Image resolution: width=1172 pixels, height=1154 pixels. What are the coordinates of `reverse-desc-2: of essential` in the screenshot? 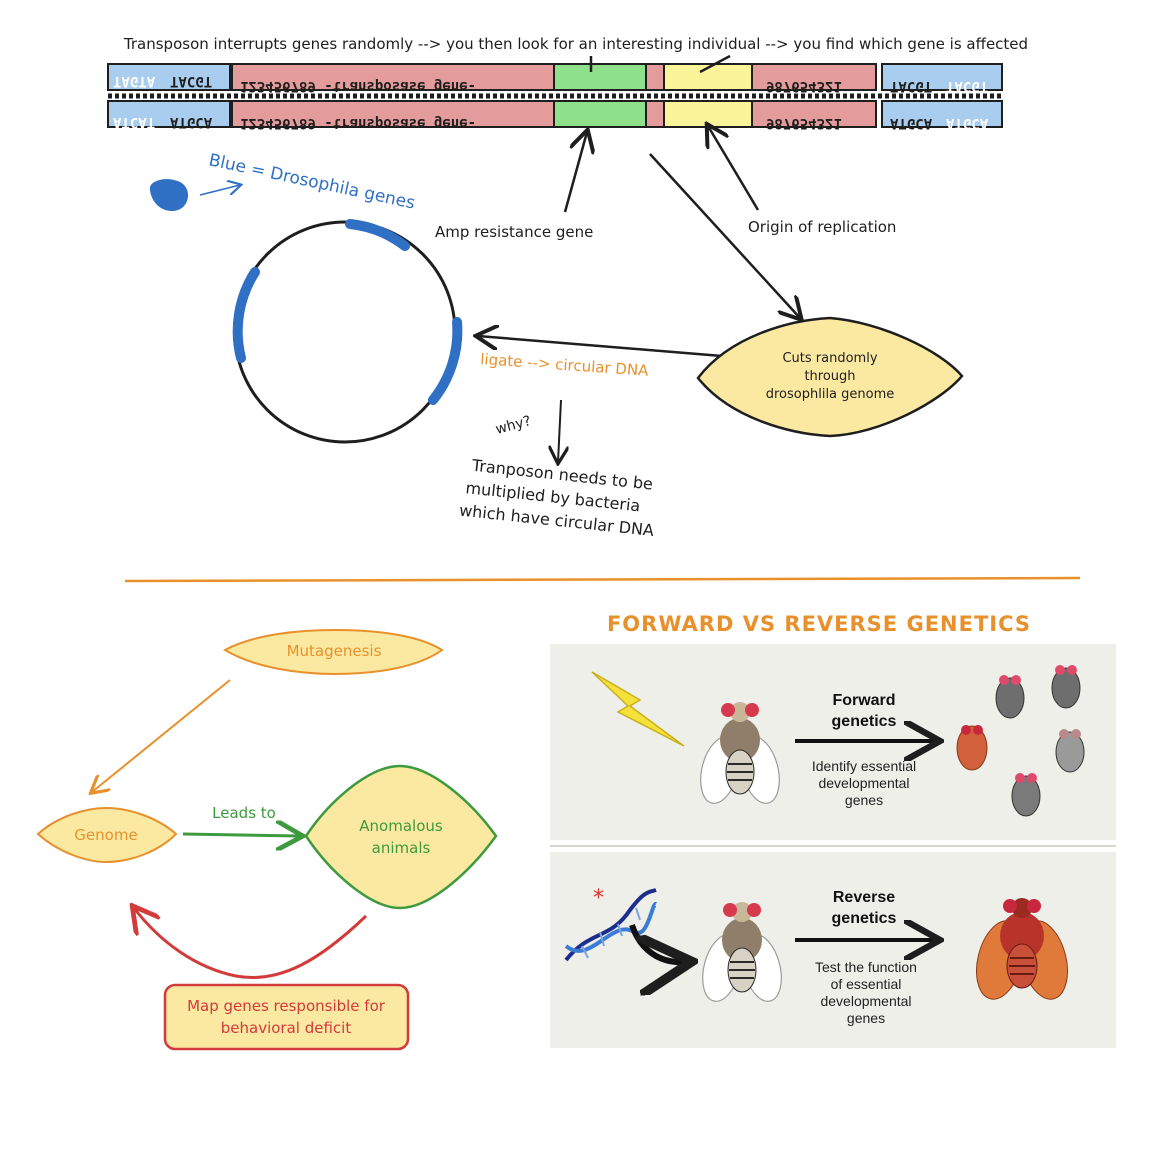 It's located at (866, 984).